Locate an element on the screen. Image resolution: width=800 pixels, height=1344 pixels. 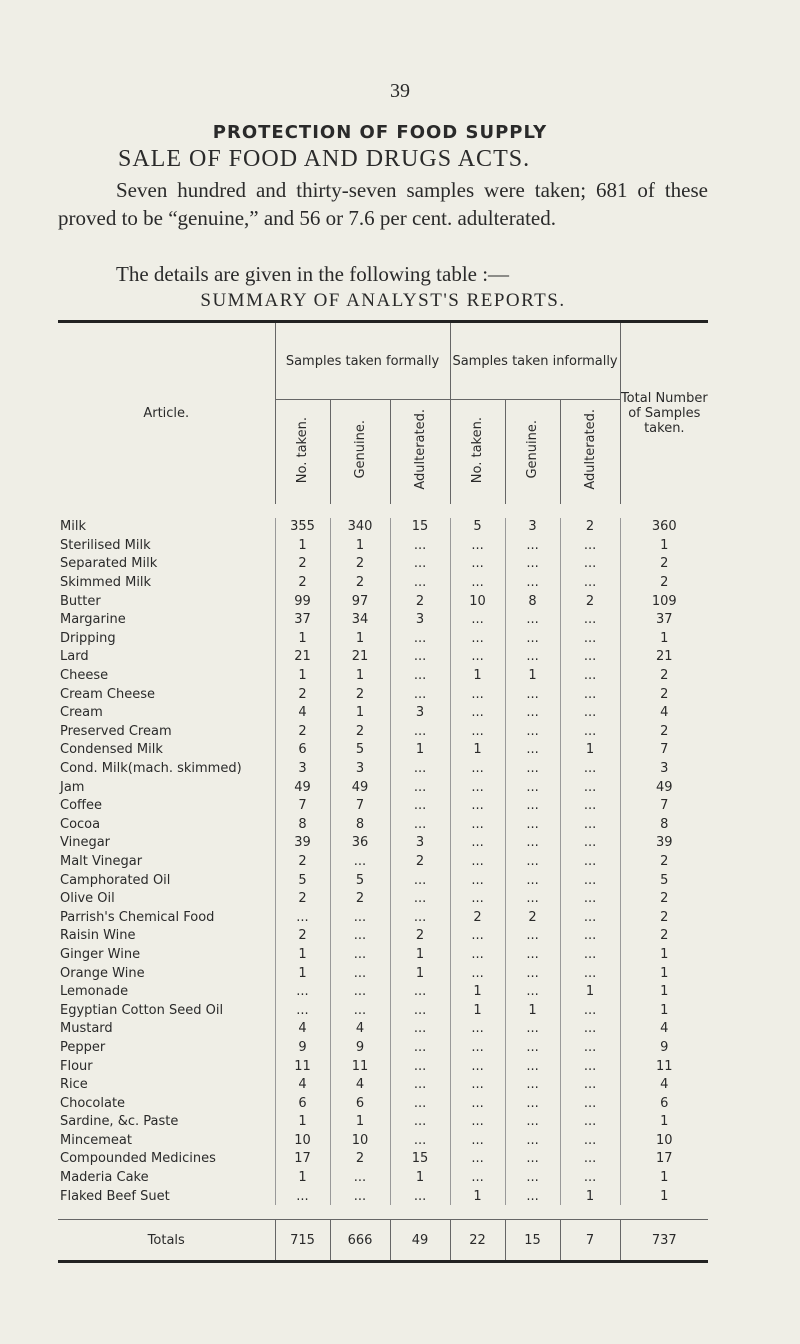
table-row: Egyptian Cotton Seed Oil......... 1 1... 1 is located at coordinates (383, 1010).